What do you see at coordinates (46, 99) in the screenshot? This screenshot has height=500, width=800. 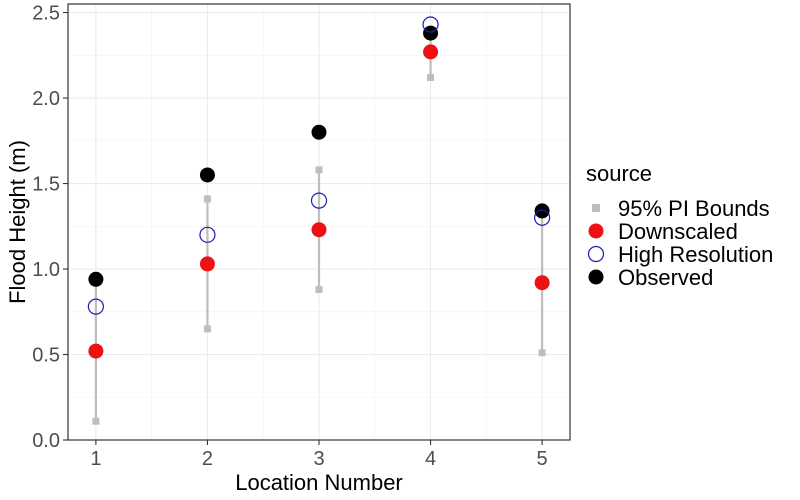 I see `y-tick-label: 2.0` at bounding box center [46, 99].